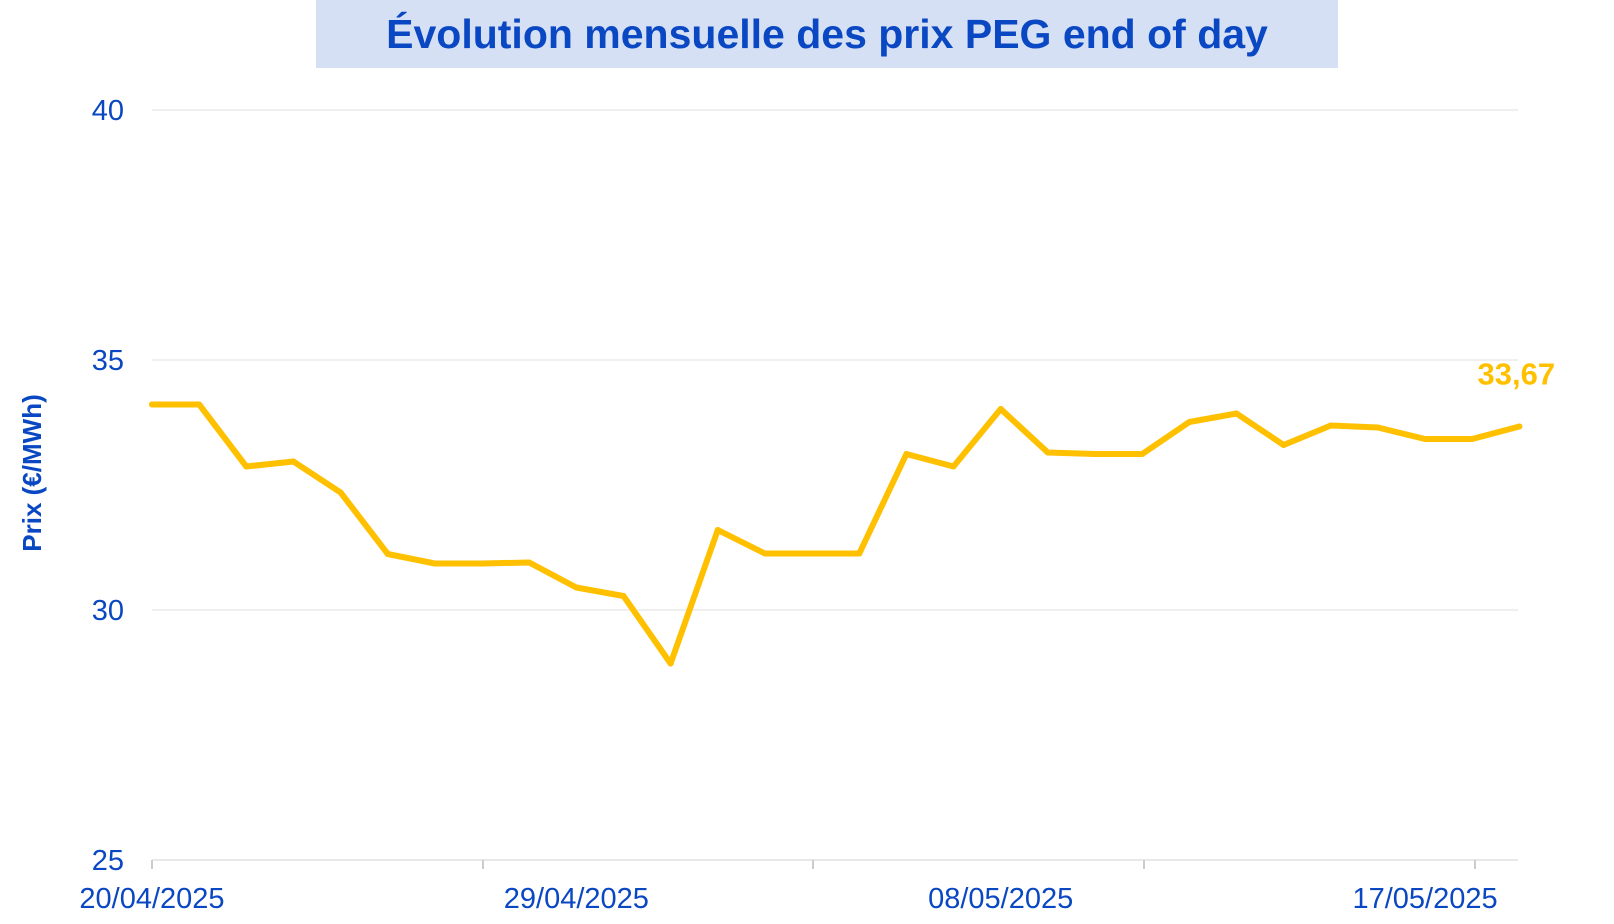 Image resolution: width=1614 pixels, height=924 pixels. Describe the element at coordinates (151, 899) in the screenshot. I see `x-tick-label: 20/04/2025` at that location.